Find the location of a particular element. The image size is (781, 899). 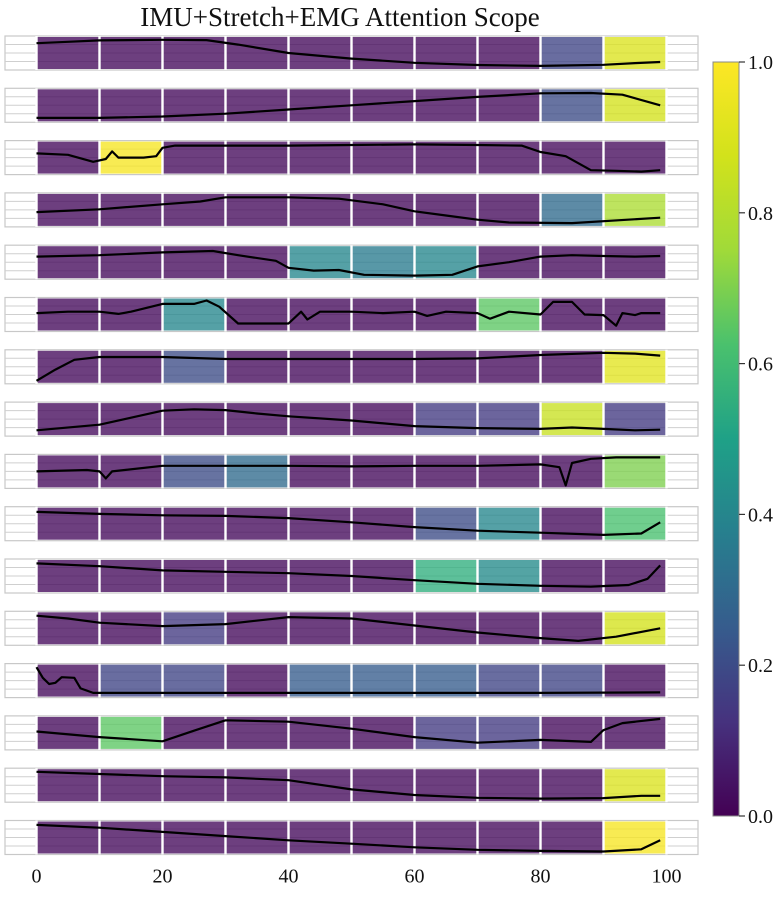

x-tick-label: 40 is located at coordinates (289, 877).